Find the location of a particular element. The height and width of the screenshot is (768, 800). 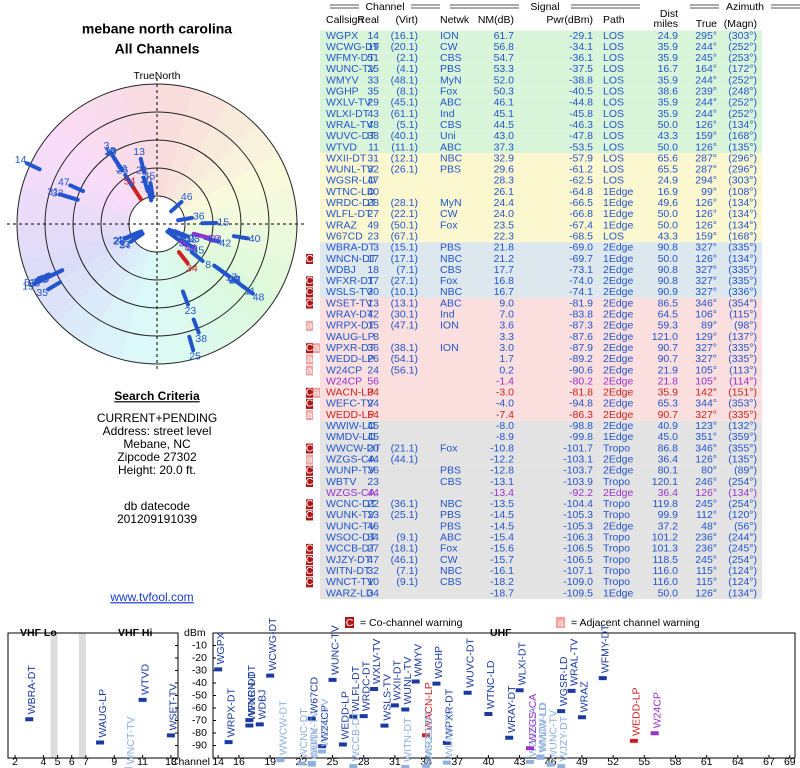

polar-ring-segment is located at coordinates (195, 304).